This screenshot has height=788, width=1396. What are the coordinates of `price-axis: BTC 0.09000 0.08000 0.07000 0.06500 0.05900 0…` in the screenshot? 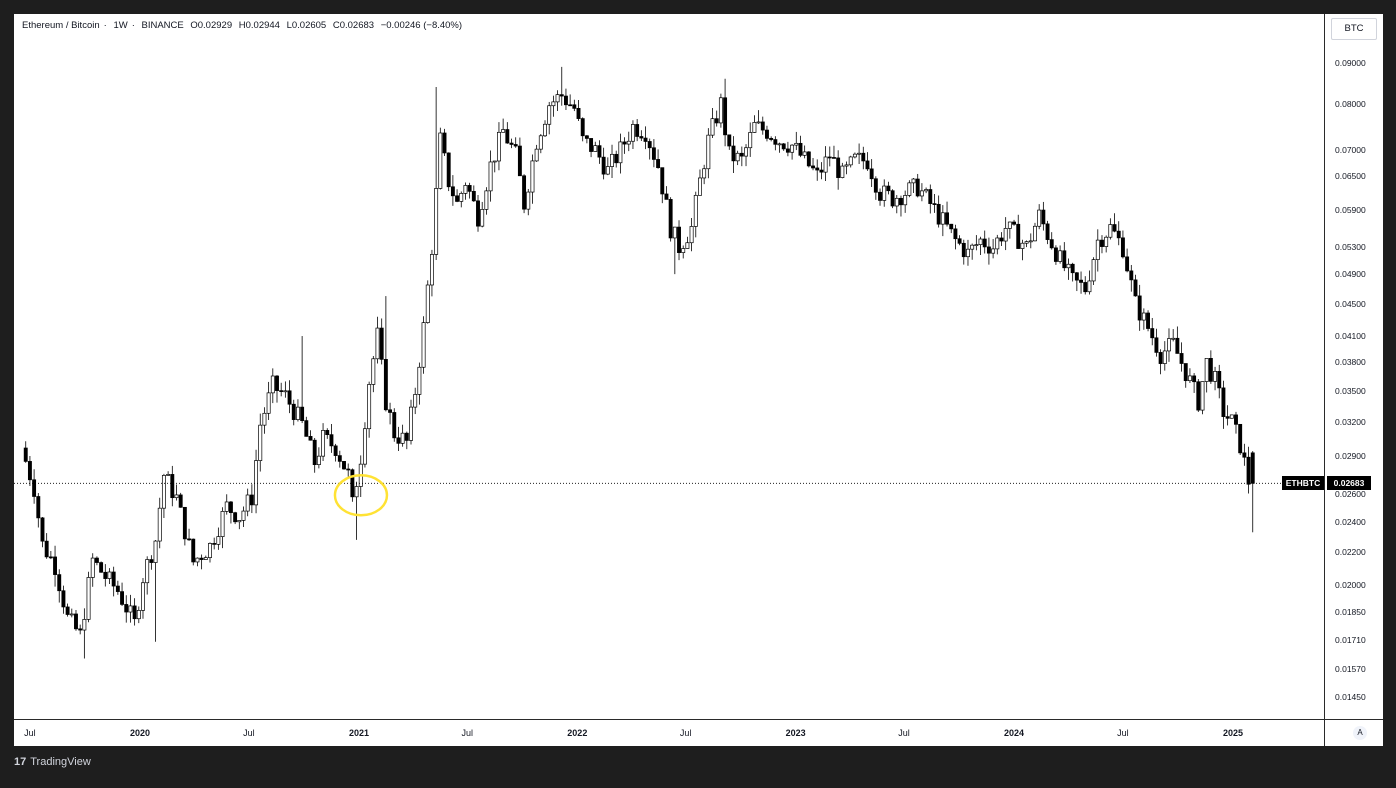 It's located at (1353, 366).